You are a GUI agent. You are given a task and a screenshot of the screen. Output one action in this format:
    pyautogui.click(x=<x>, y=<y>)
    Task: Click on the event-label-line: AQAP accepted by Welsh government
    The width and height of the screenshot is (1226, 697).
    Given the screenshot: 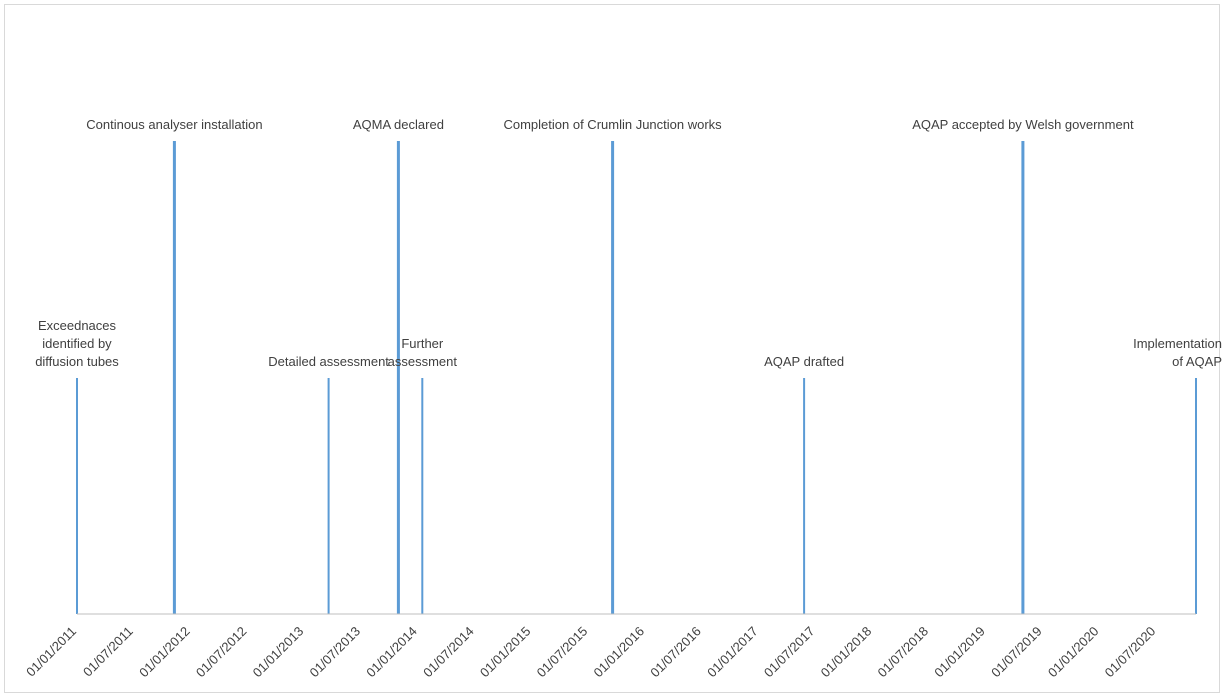 What is the action you would take?
    pyautogui.click(x=1023, y=124)
    